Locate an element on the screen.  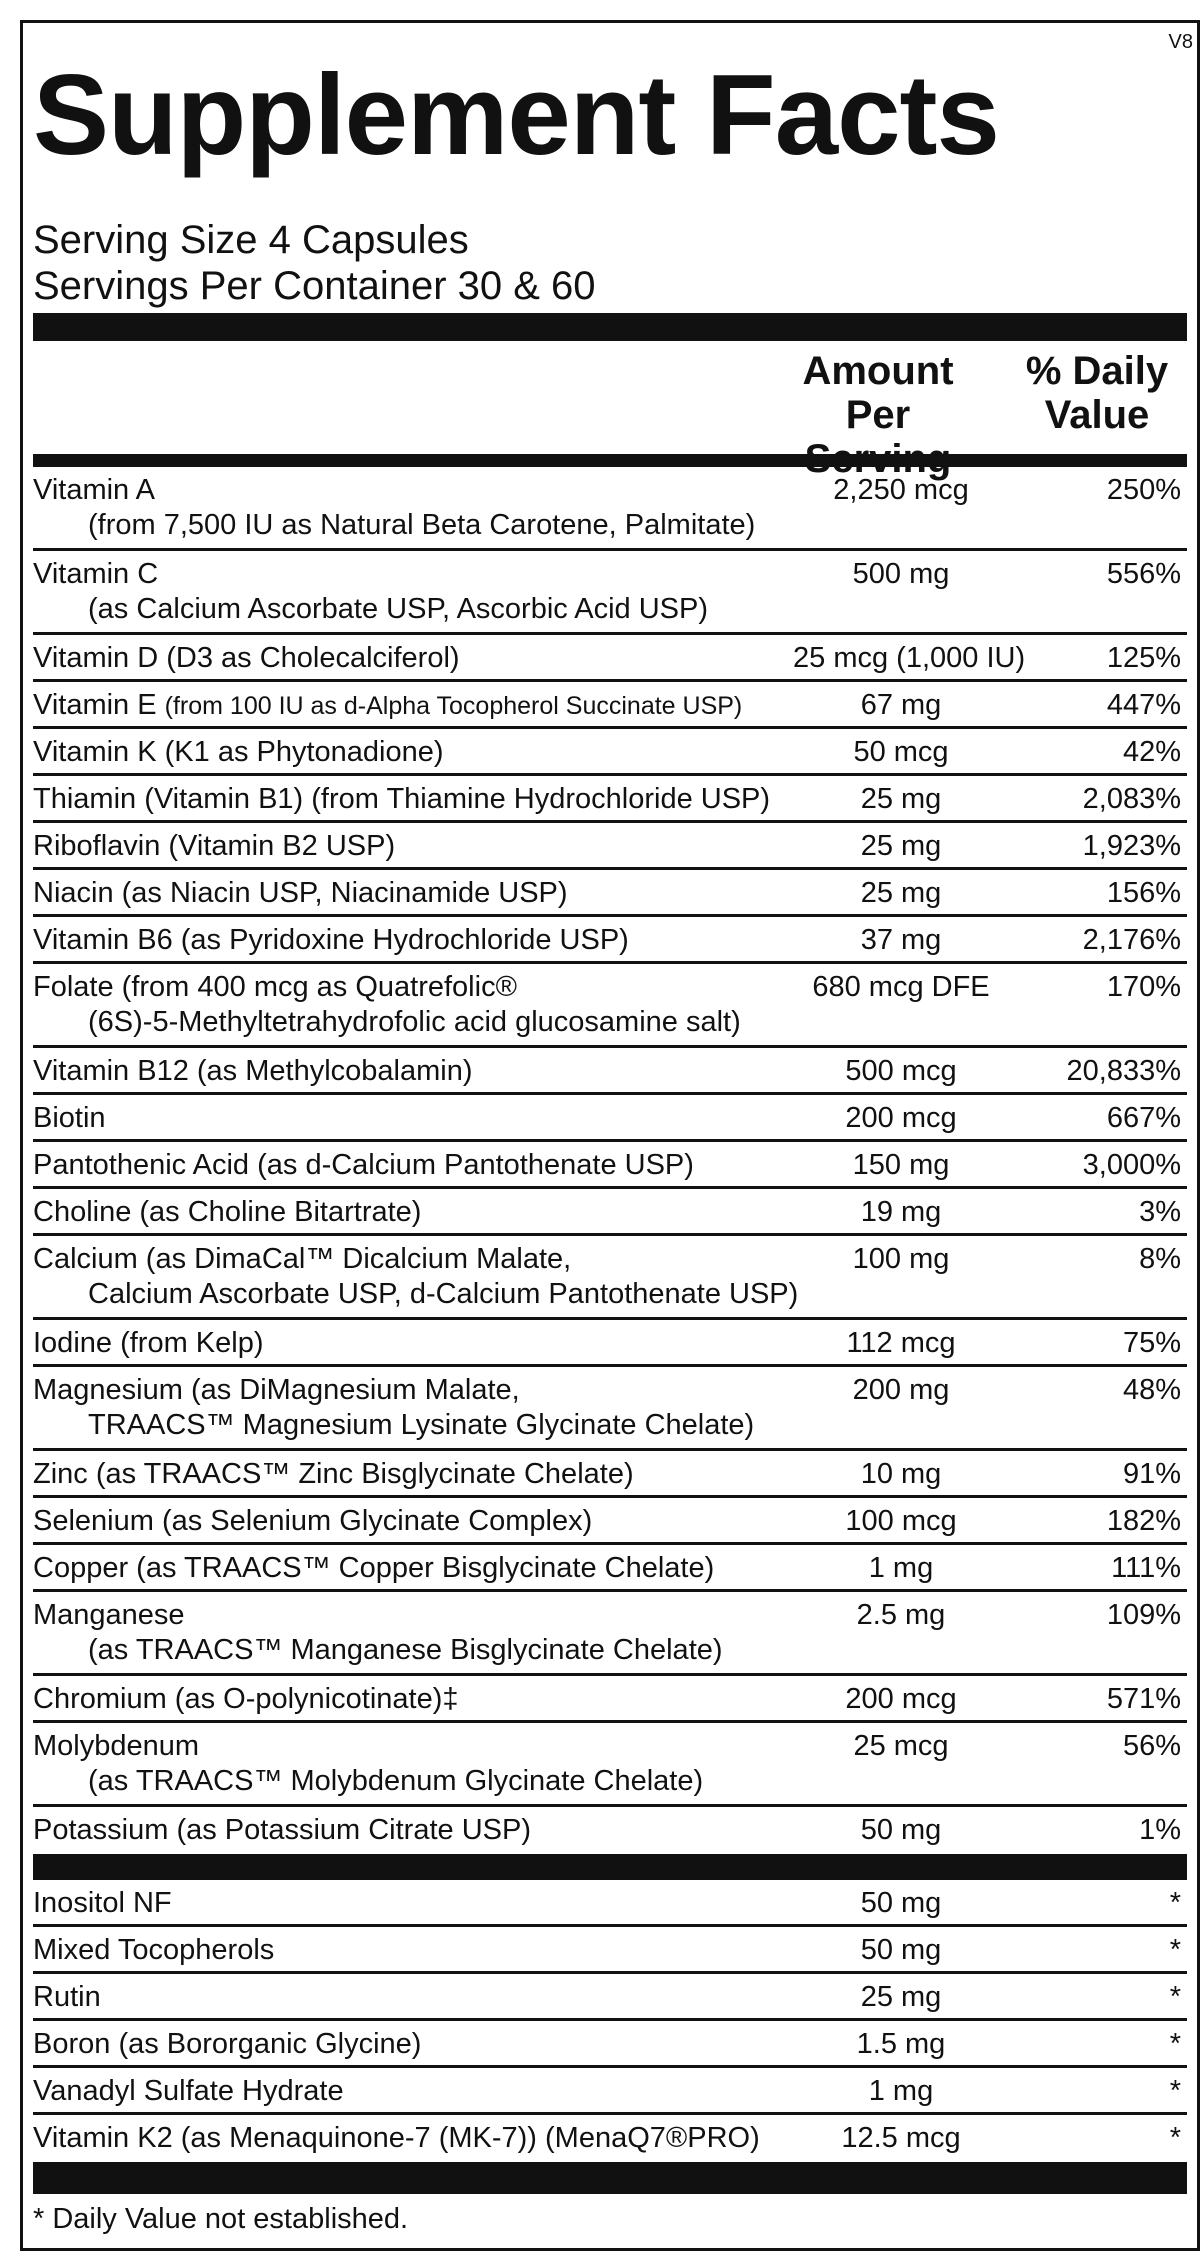
column-header: Amount Per Serving % Daily Value is located at coordinates (610, 411).